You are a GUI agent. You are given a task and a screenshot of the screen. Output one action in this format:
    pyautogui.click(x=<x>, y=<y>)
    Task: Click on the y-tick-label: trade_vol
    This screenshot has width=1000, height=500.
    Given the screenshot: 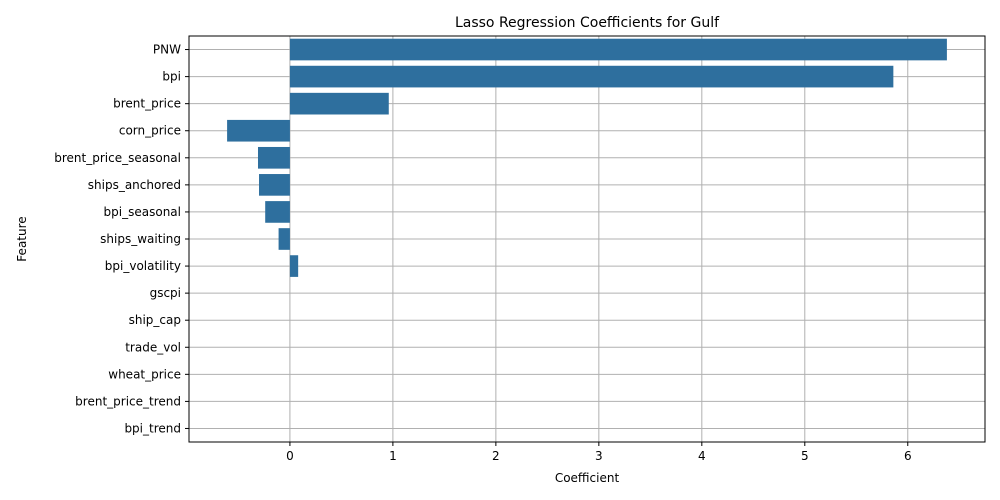 What is the action you would take?
    pyautogui.click(x=153, y=347)
    